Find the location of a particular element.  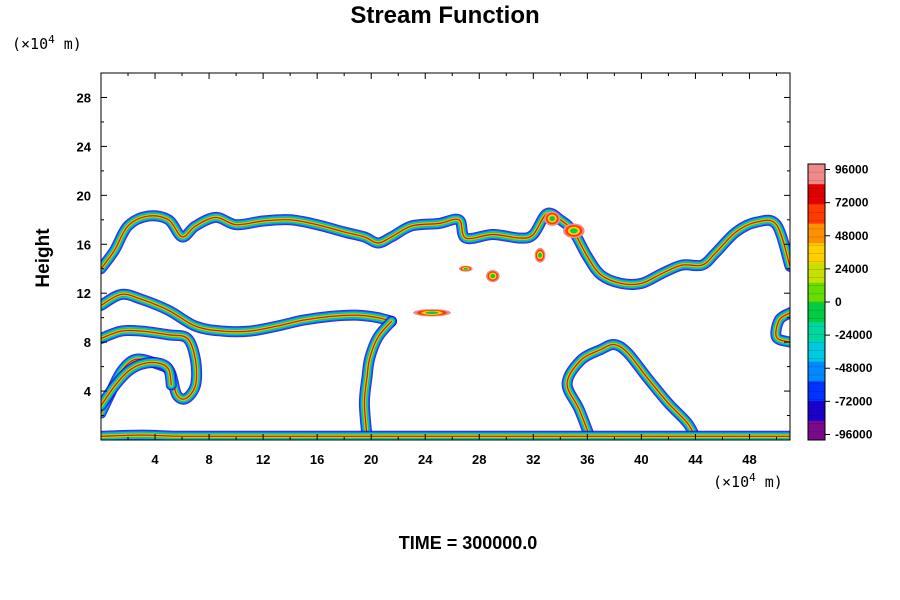

contour-lower-right-loop is located at coordinates (631, 389).